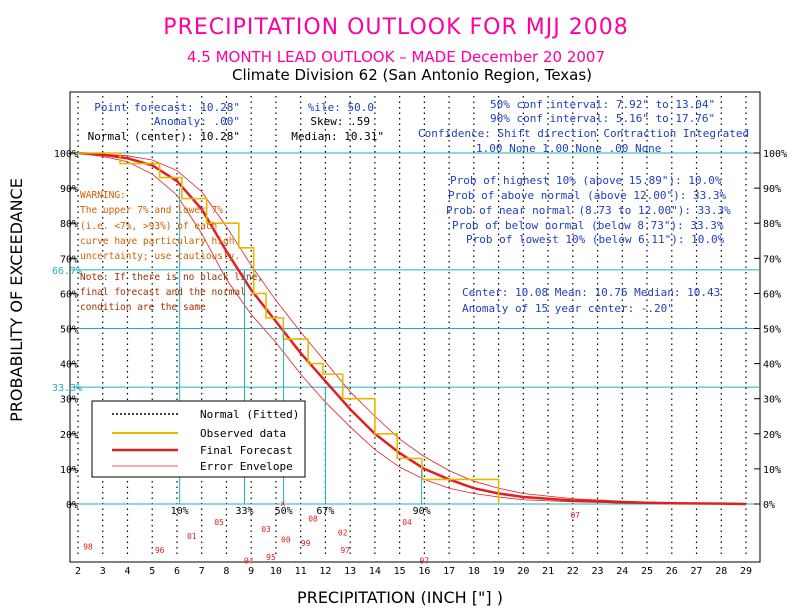 The width and height of the screenshot is (792, 612). Describe the element at coordinates (568, 148) in the screenshot. I see `confidence-values: 1.00 None 1.00 None .00 None` at that location.